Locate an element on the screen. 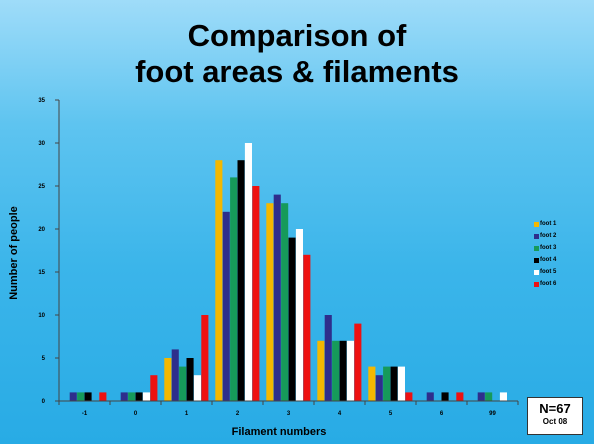 The height and width of the screenshot is (444, 594). chart-title-line2: foot areas & filaments is located at coordinates (297, 71).